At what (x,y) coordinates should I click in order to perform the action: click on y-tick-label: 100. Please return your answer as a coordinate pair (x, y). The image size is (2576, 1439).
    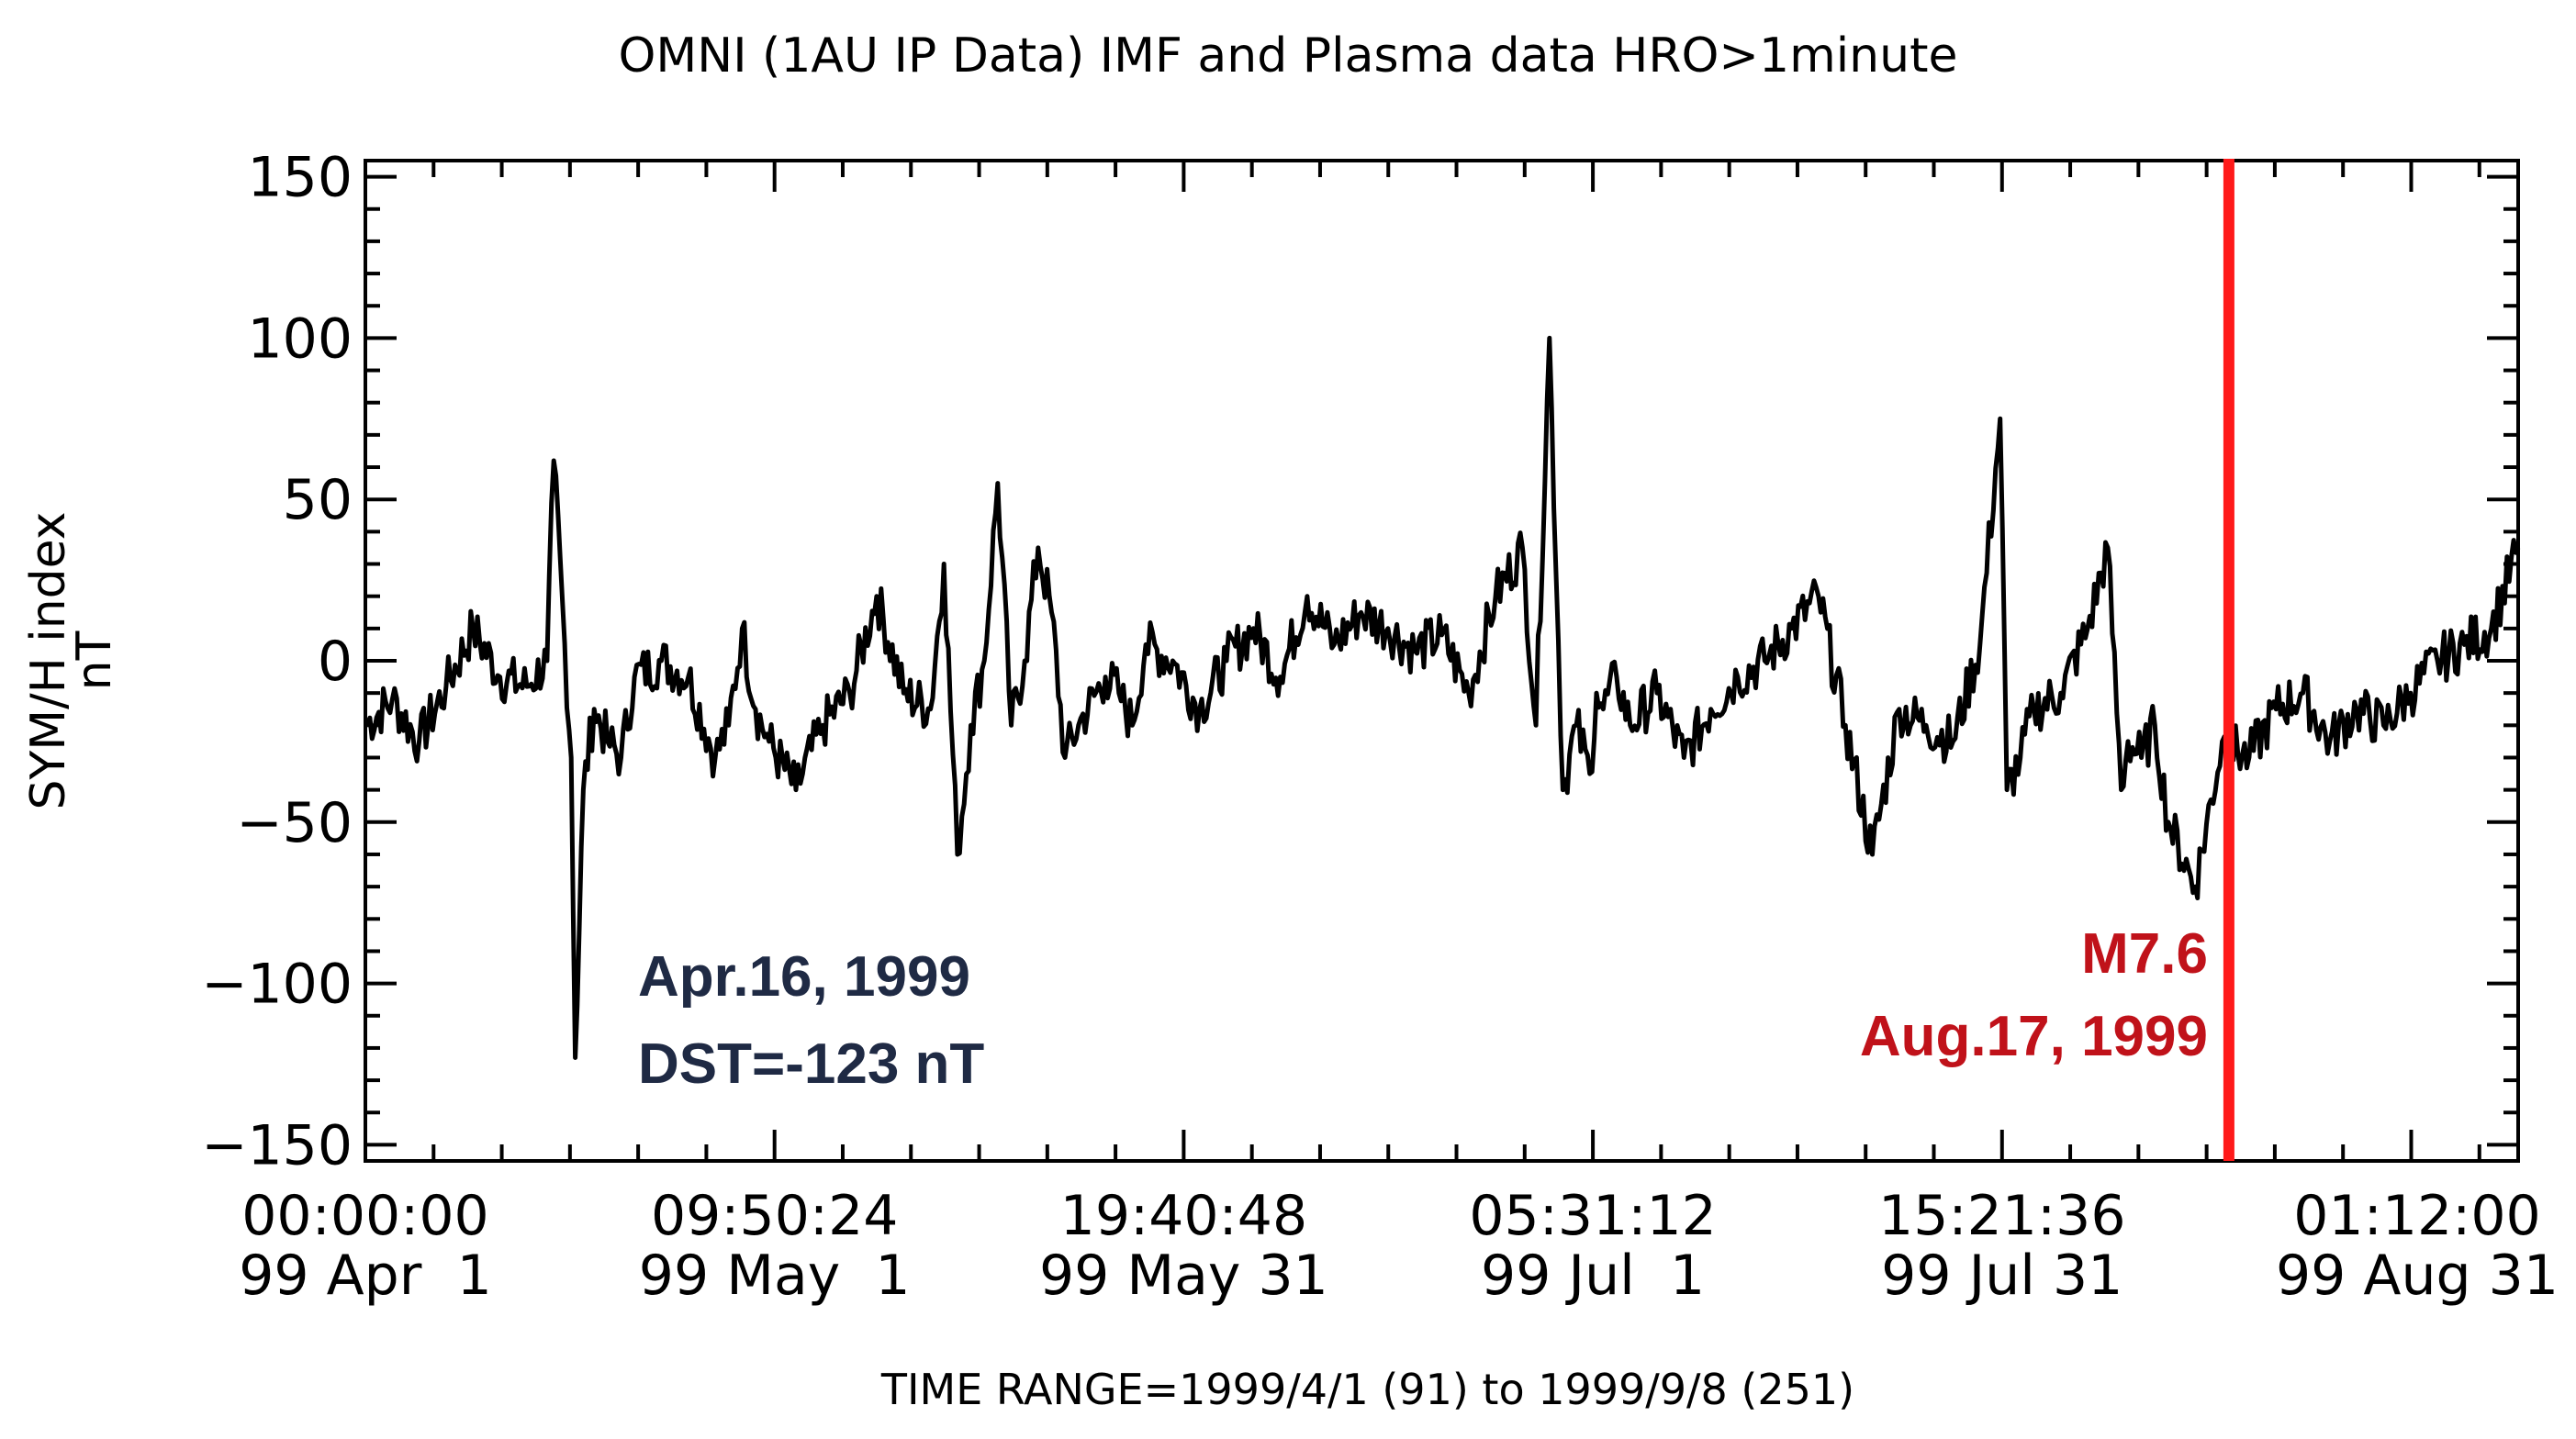
    Looking at the image, I should click on (300, 339).